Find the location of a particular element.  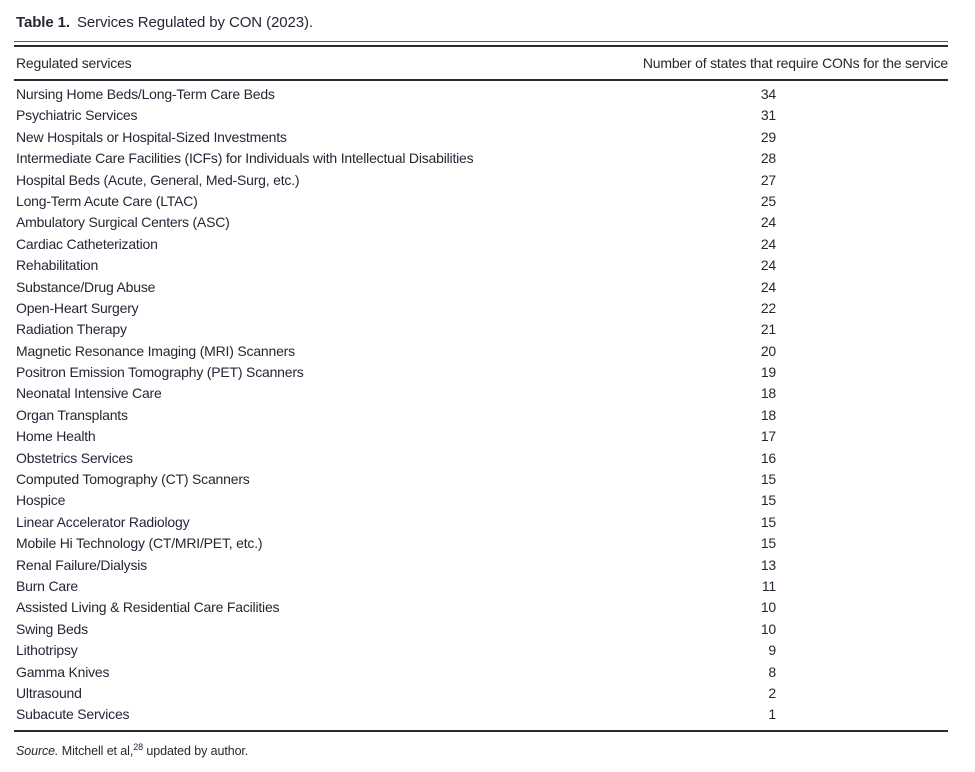

service-name: Subacute Services is located at coordinates (73, 714).